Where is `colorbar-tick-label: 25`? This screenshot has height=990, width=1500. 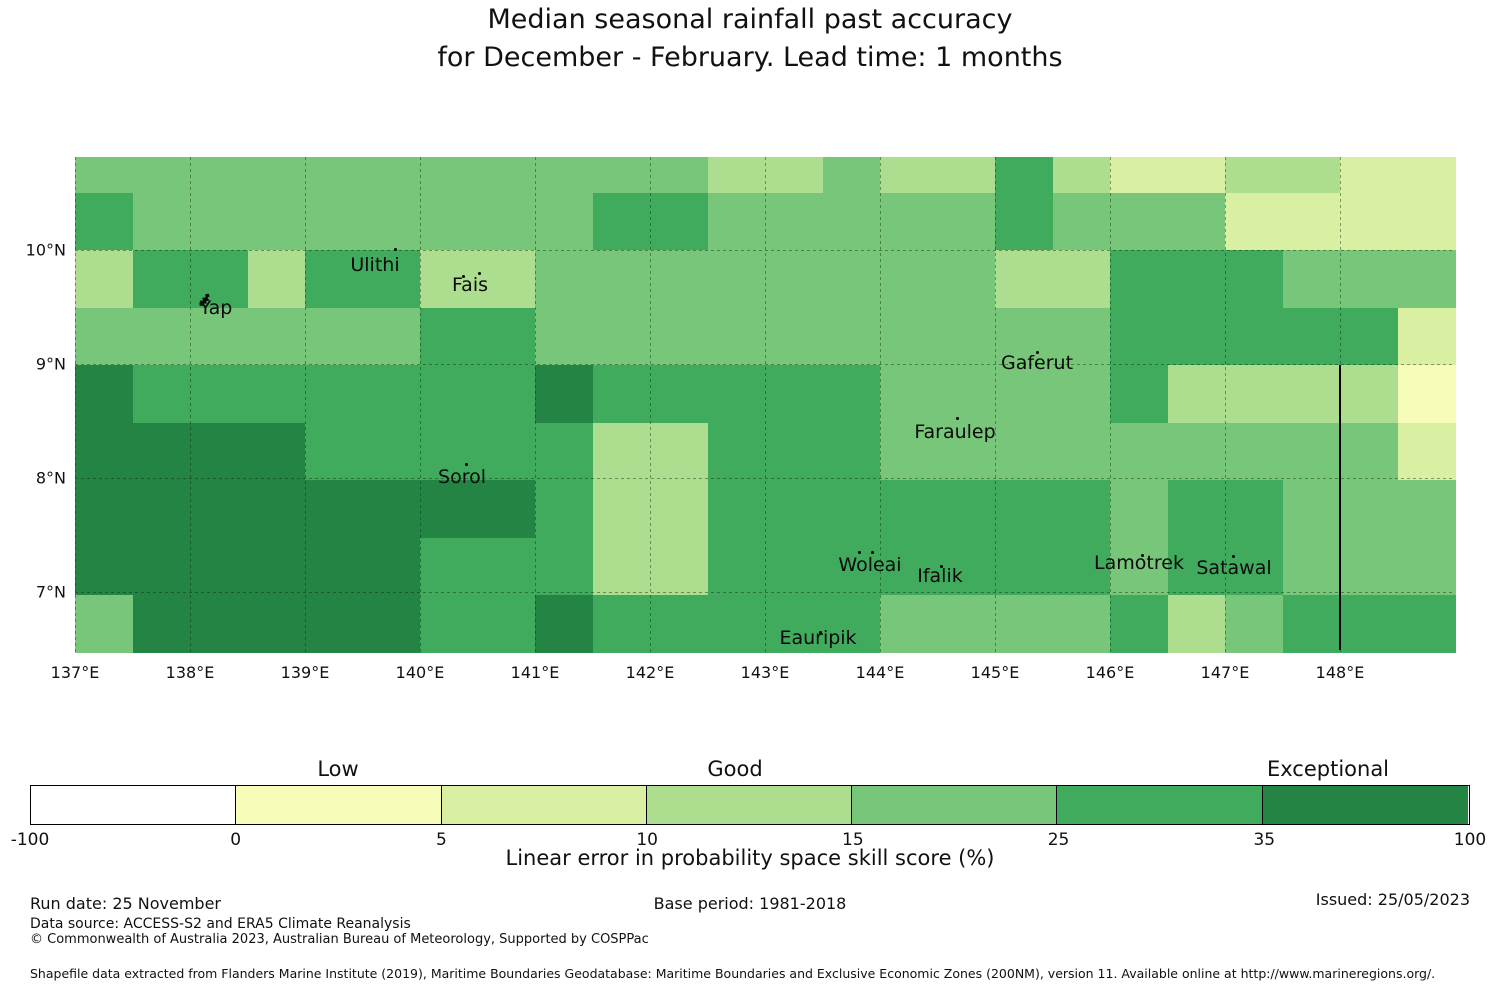
colorbar-tick-label: 25 is located at coordinates (1058, 840).